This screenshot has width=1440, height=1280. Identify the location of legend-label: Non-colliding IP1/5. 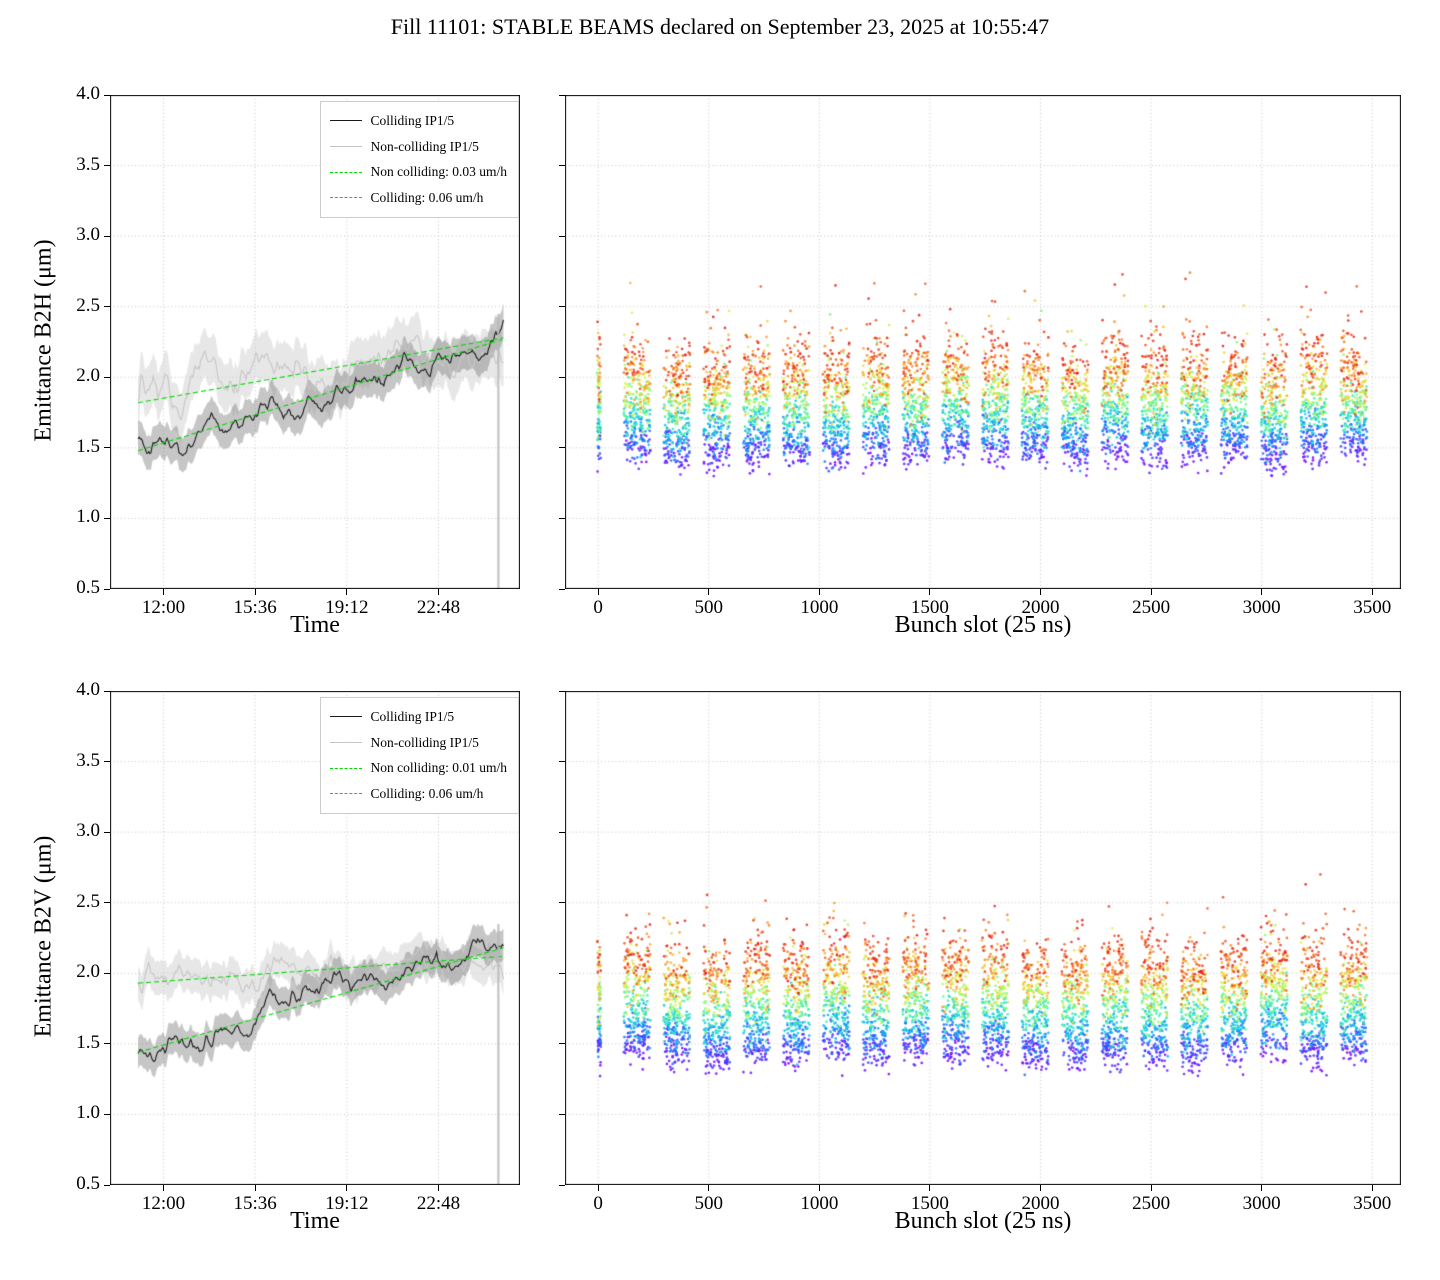
(424, 742).